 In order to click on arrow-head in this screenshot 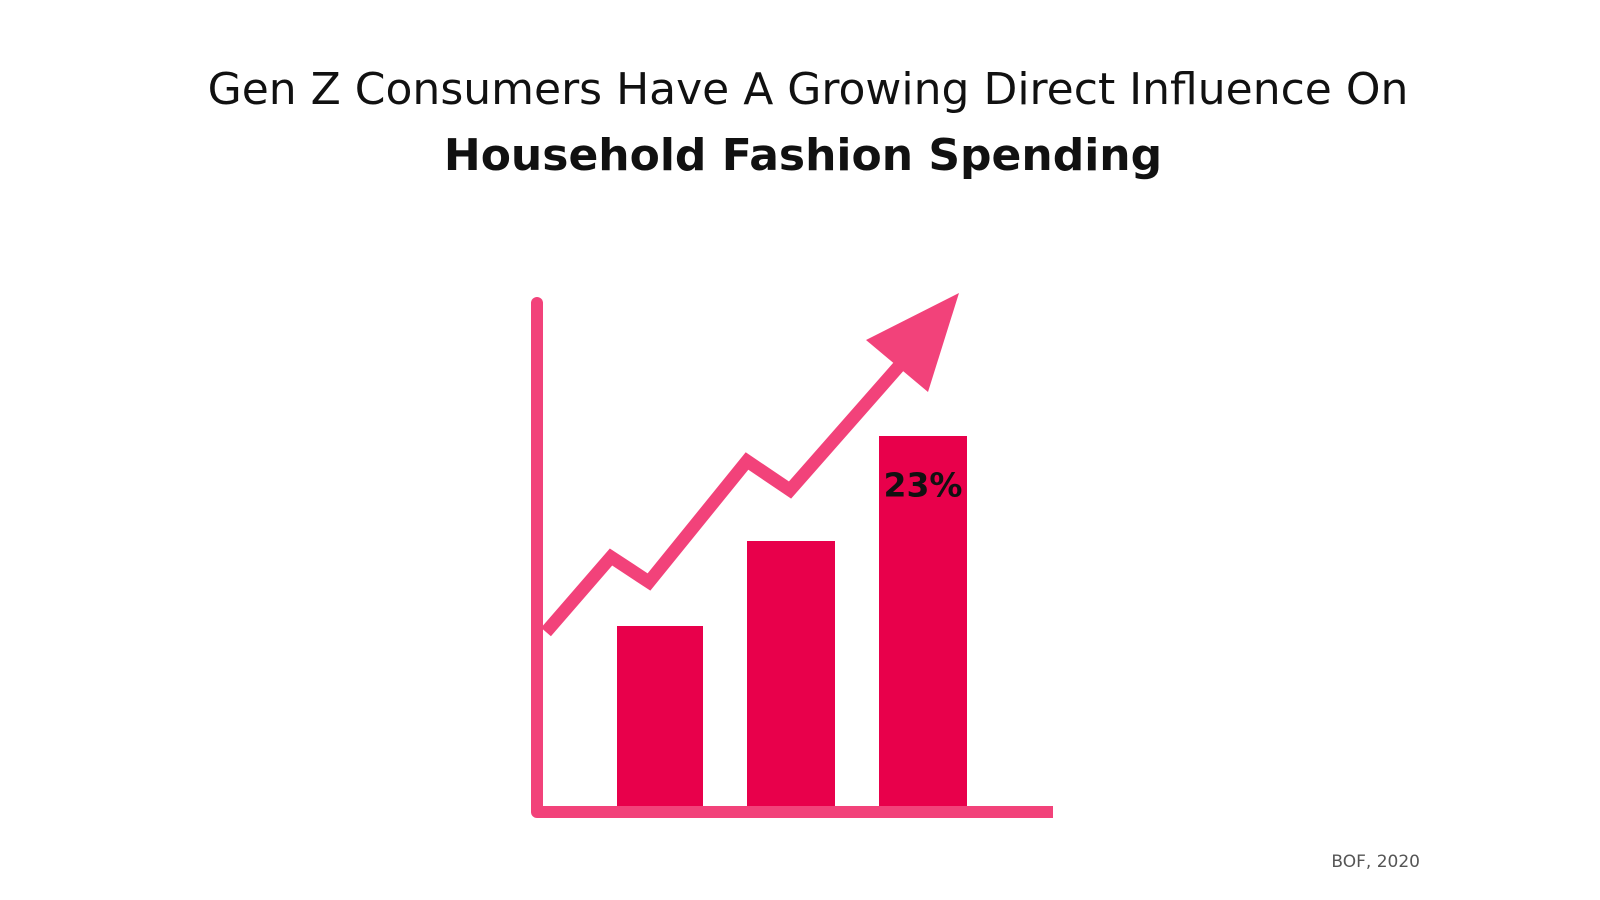, I will do `click(912, 342)`.